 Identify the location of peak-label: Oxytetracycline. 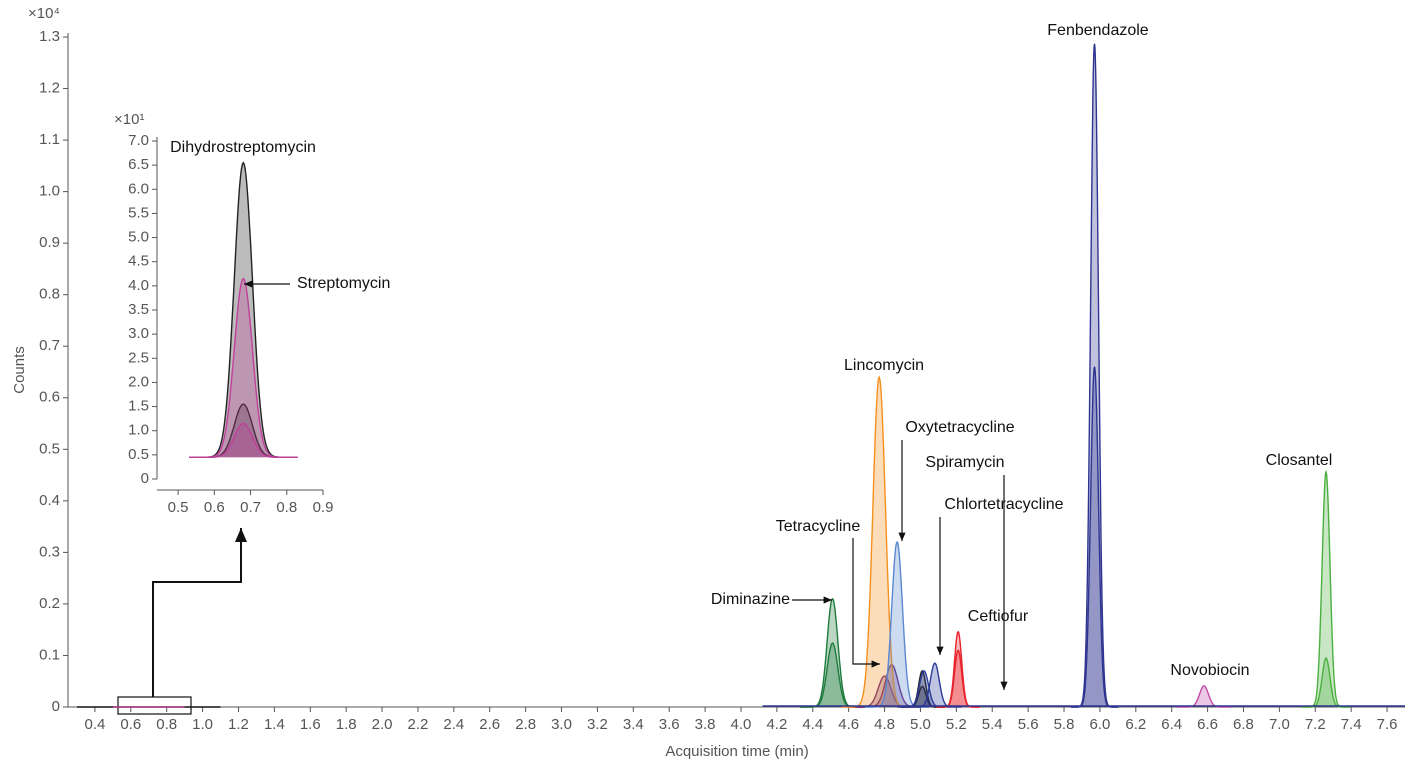
(959, 427).